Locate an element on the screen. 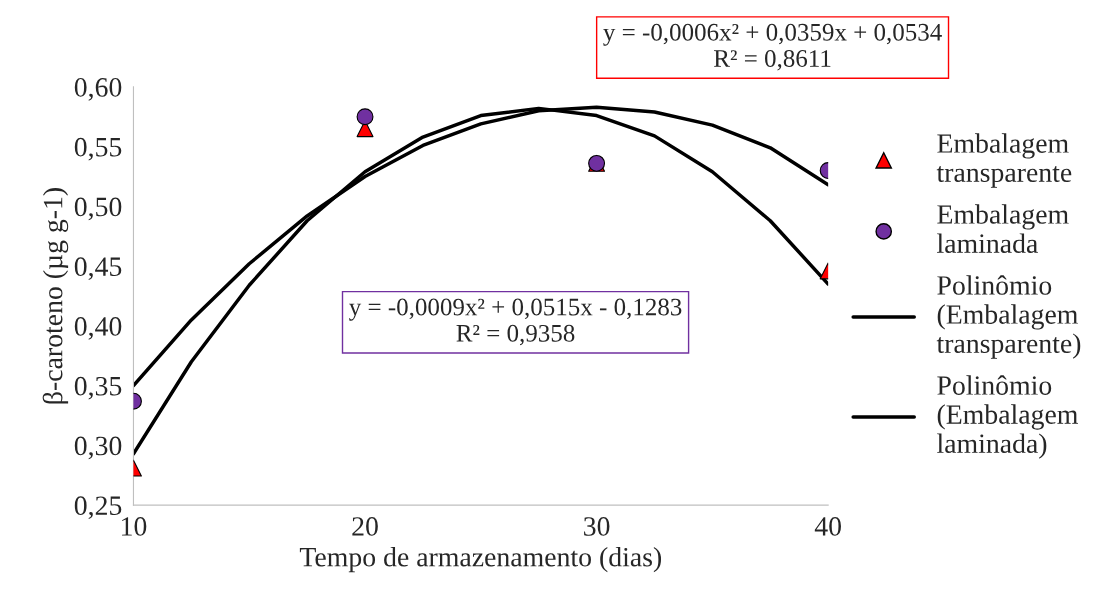 The image size is (1094, 595). y-tick-label: 0,60 is located at coordinates (98, 89).